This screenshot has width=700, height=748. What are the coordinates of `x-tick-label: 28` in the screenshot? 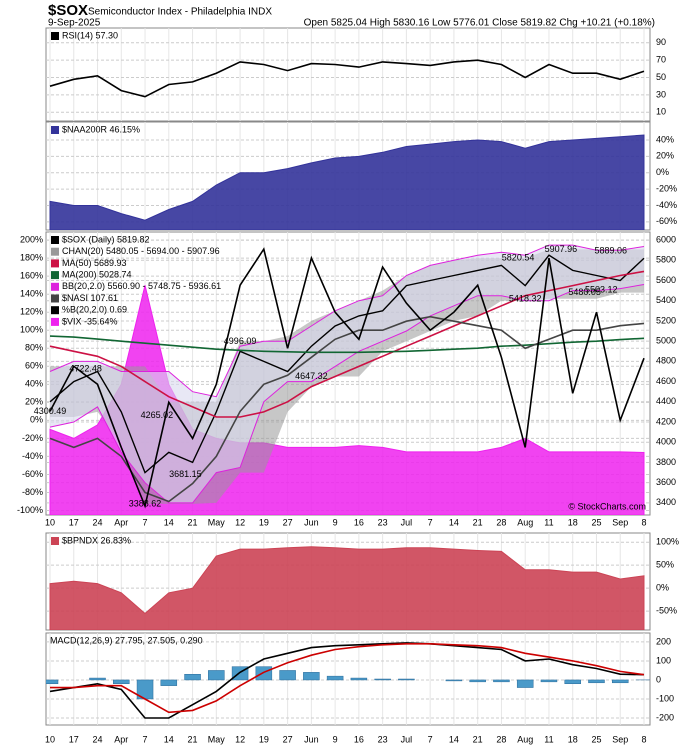 It's located at (501, 739).